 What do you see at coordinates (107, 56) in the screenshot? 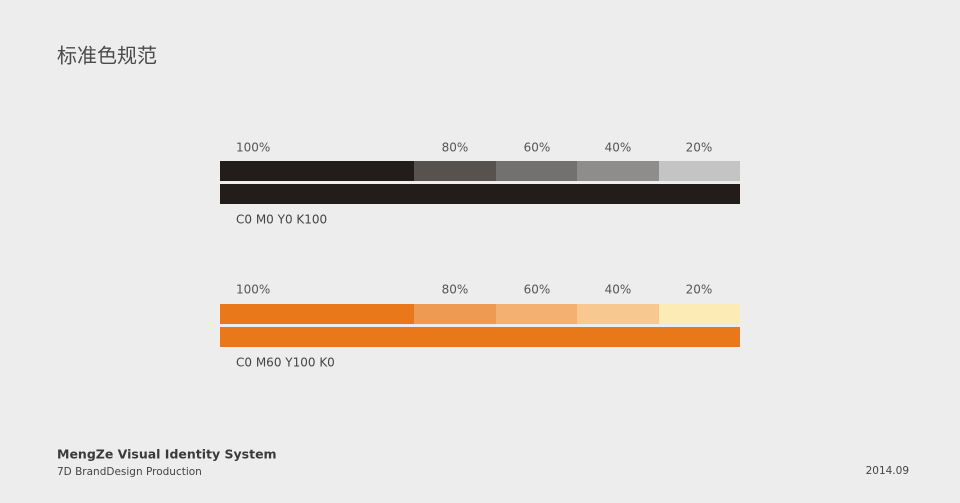
I see `page-title: 标准色规范` at bounding box center [107, 56].